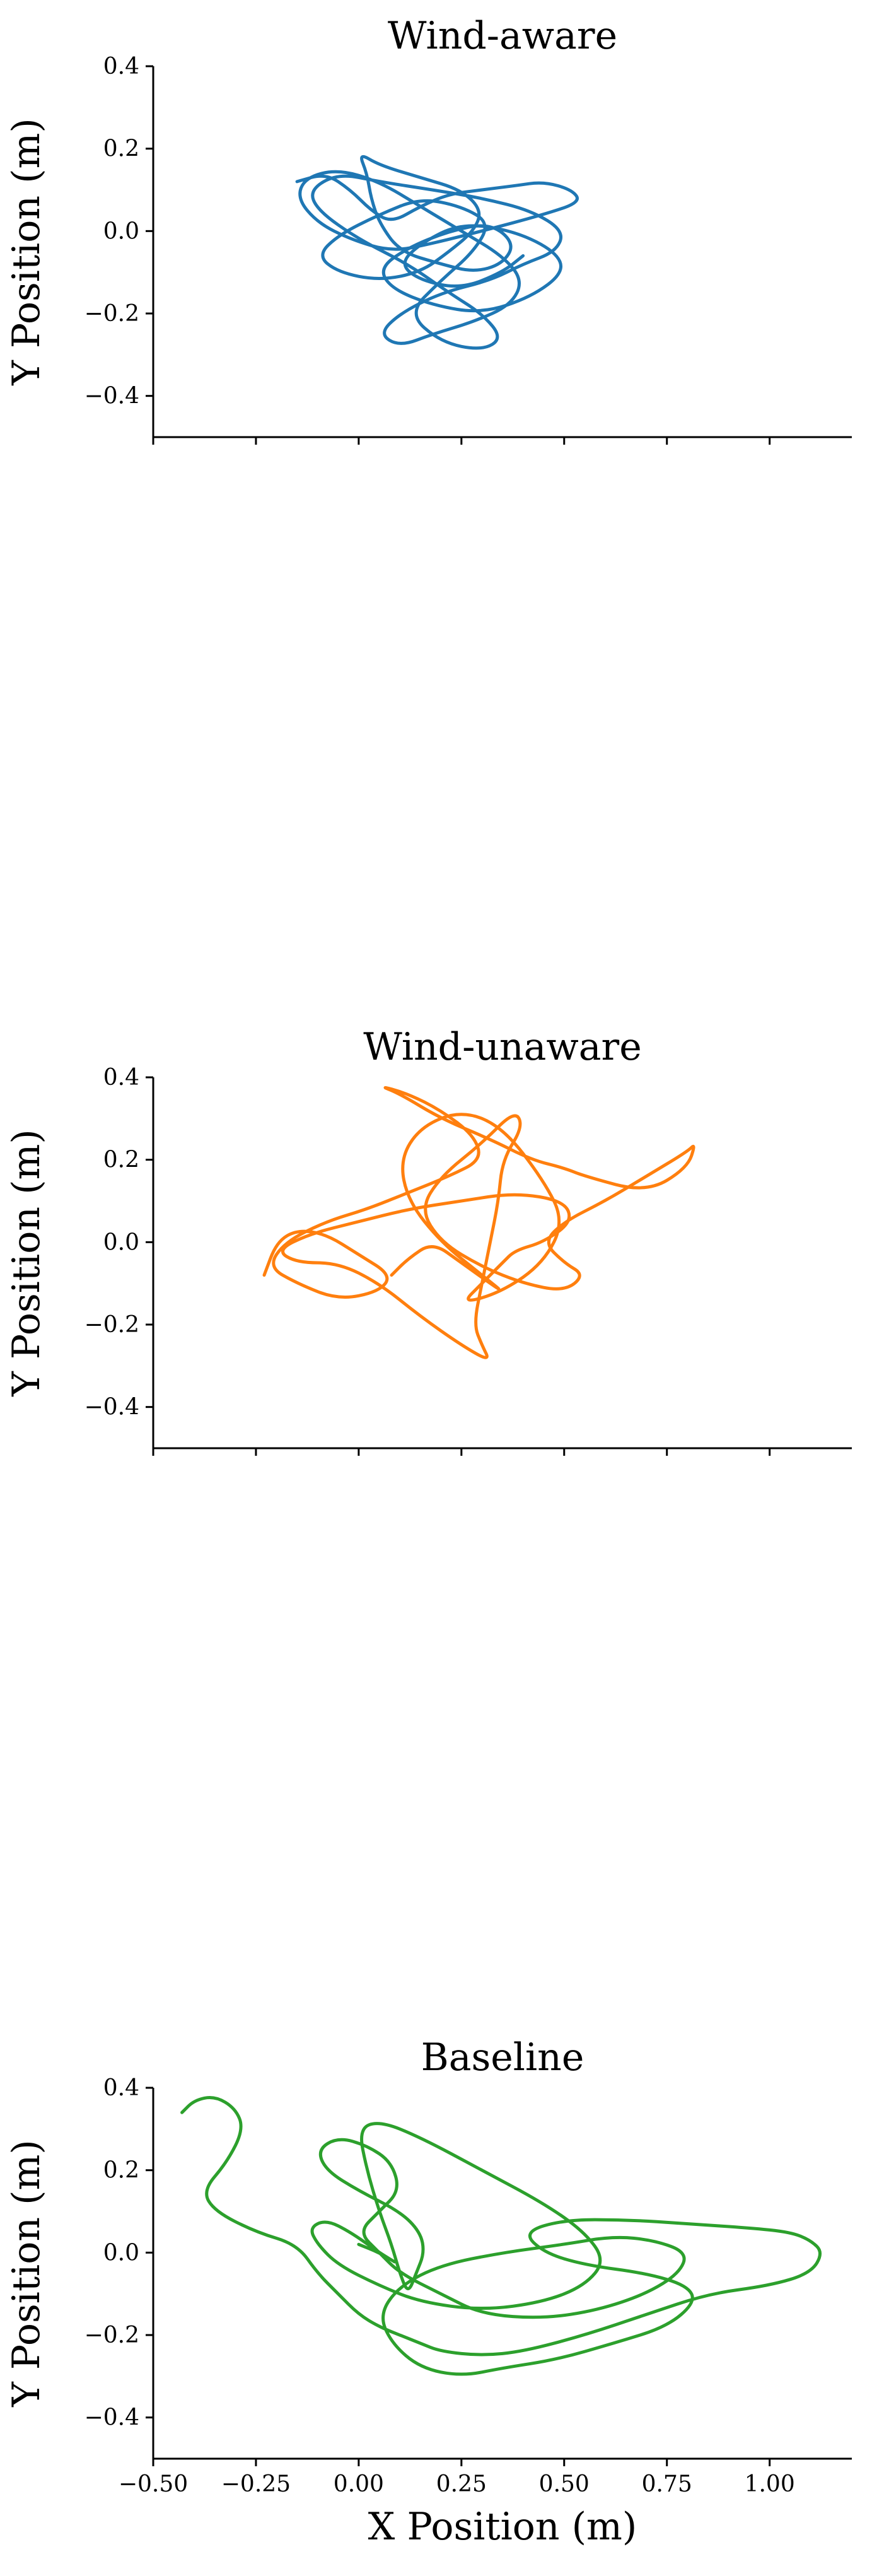 This screenshot has height=2576, width=872. I want to click on chart-2-ytick-label: −0.2, so click(111, 1325).